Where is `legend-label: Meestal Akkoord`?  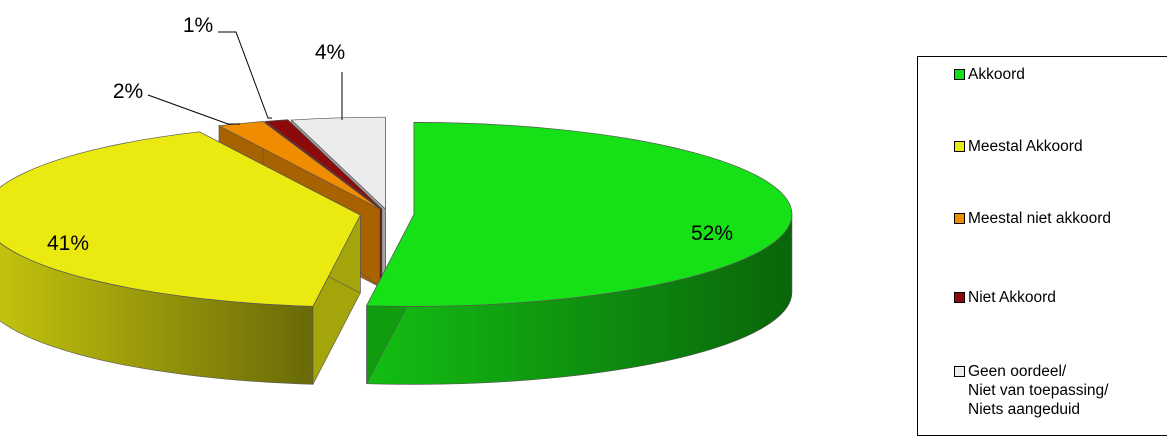
legend-label: Meestal Akkoord is located at coordinates (1025, 146).